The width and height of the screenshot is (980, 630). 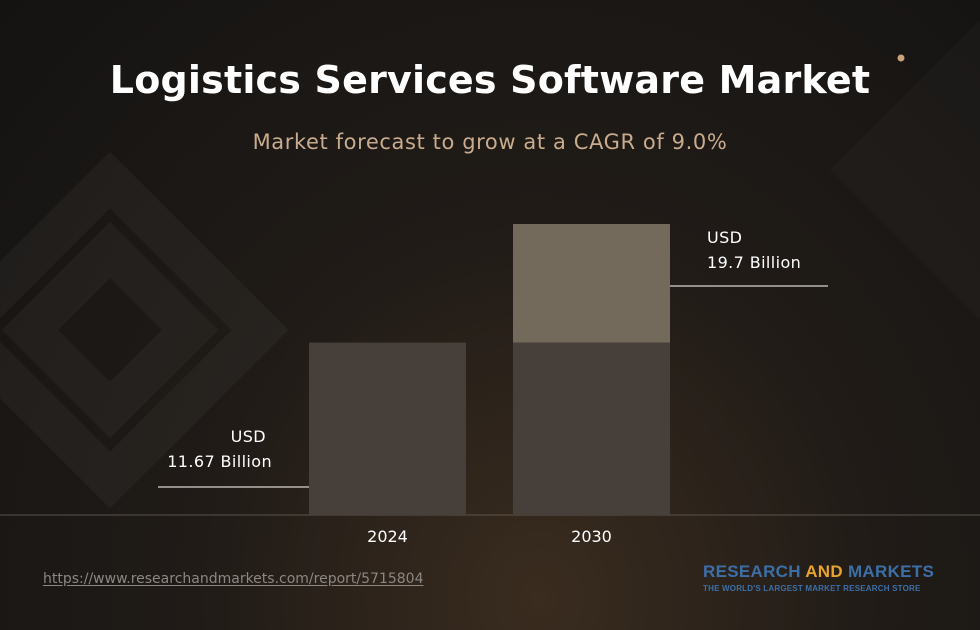 I want to click on bar-2024, so click(x=387, y=428).